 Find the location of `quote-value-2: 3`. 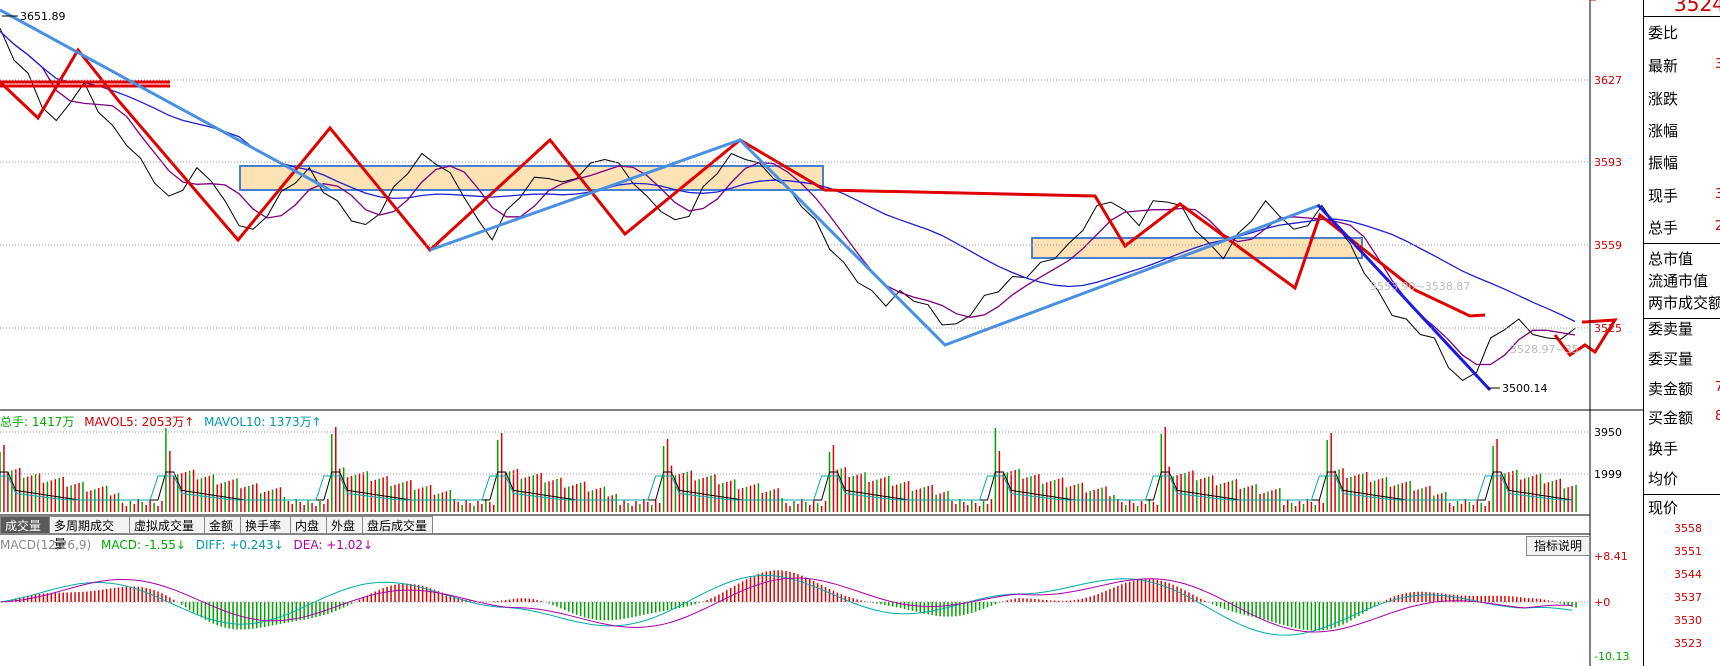

quote-value-2: 3 is located at coordinates (1717, 64).